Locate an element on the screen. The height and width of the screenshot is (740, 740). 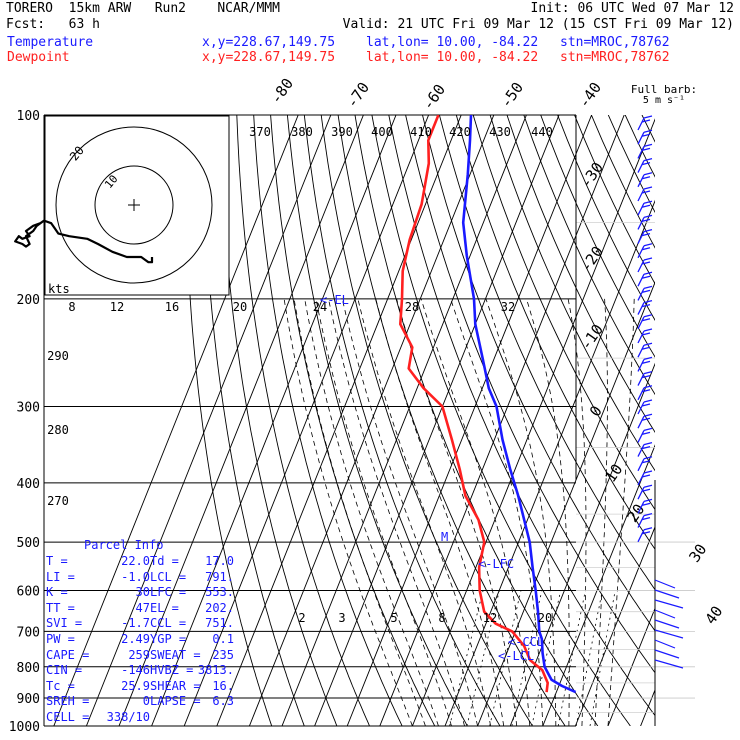
pressure-tick-label: 200 is located at coordinates (28, 300).